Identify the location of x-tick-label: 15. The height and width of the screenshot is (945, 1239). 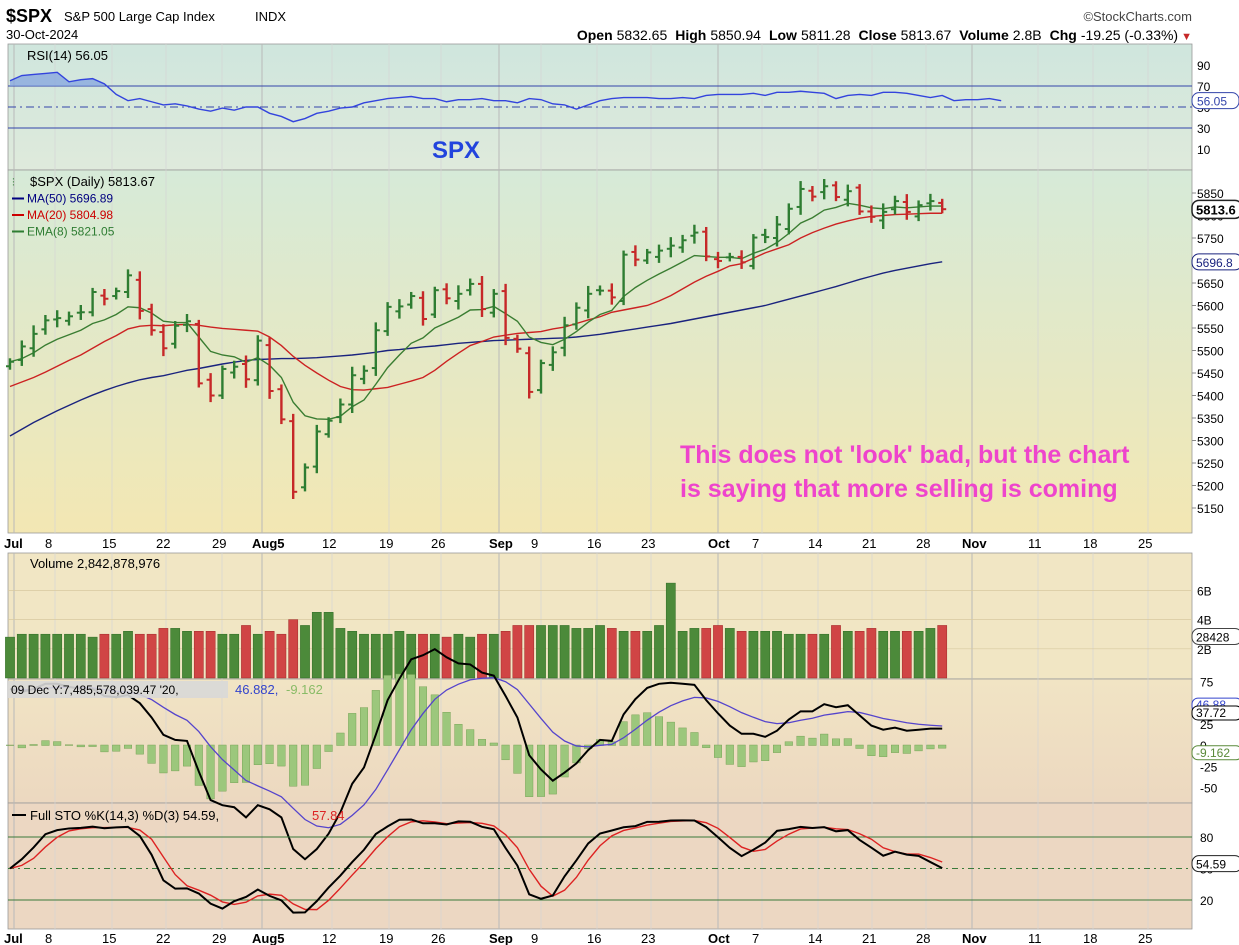
(109, 543).